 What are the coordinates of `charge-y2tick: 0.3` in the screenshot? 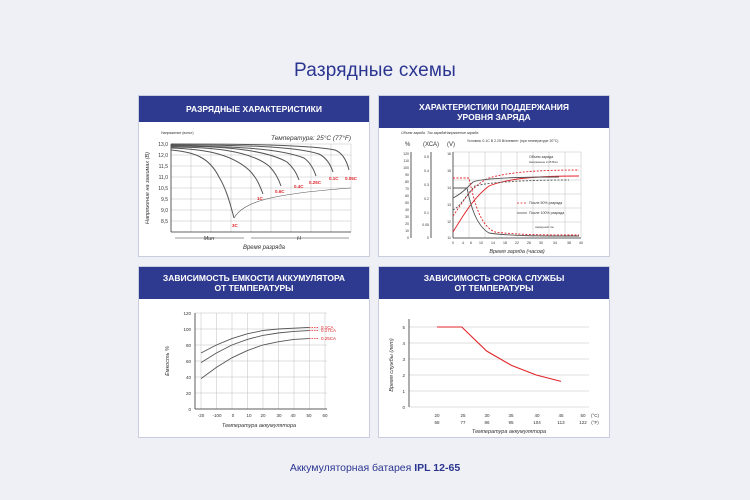 It's located at (426, 185).